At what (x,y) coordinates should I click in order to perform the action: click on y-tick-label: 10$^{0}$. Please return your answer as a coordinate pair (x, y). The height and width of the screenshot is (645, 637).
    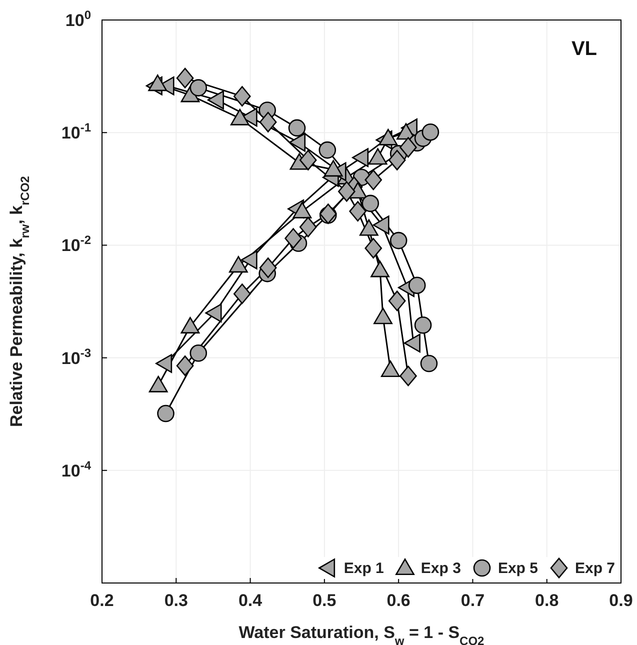
    Looking at the image, I should click on (78, 19).